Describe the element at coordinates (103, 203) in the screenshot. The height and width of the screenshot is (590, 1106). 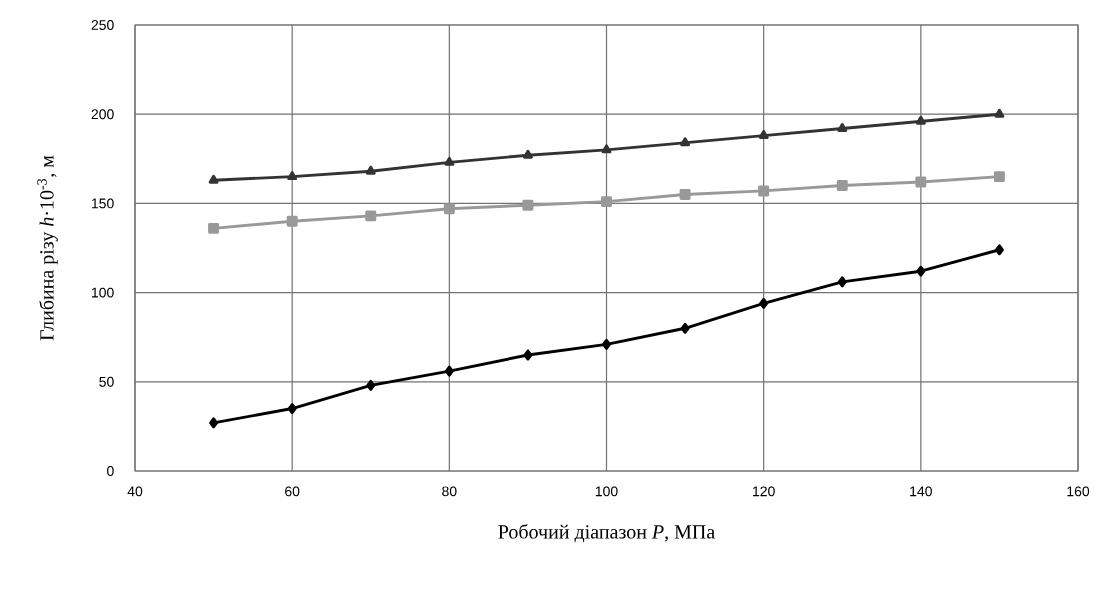
I see `y-tick-label: 150` at that location.